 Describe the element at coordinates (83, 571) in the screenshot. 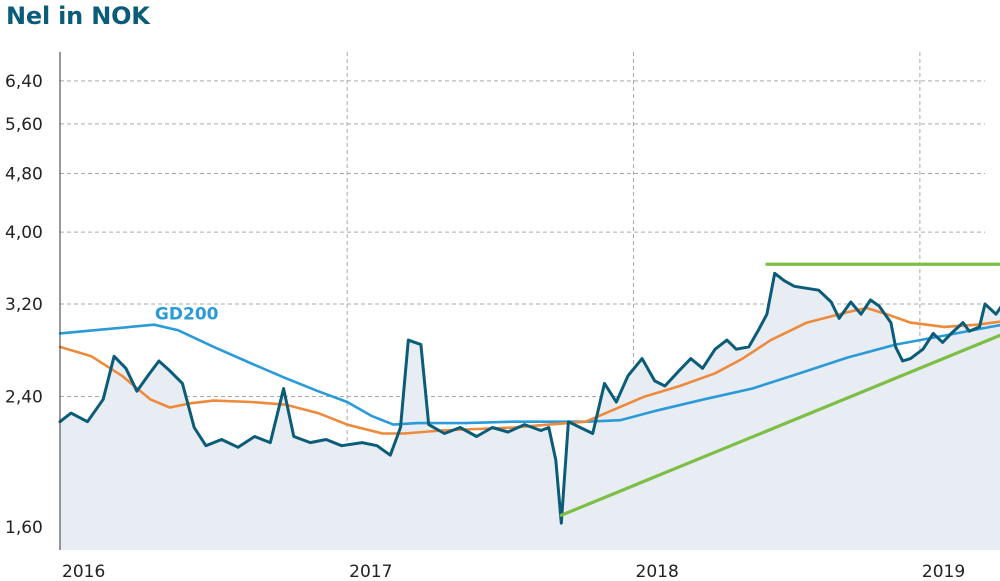

I see `x-tick-label: 2016` at that location.